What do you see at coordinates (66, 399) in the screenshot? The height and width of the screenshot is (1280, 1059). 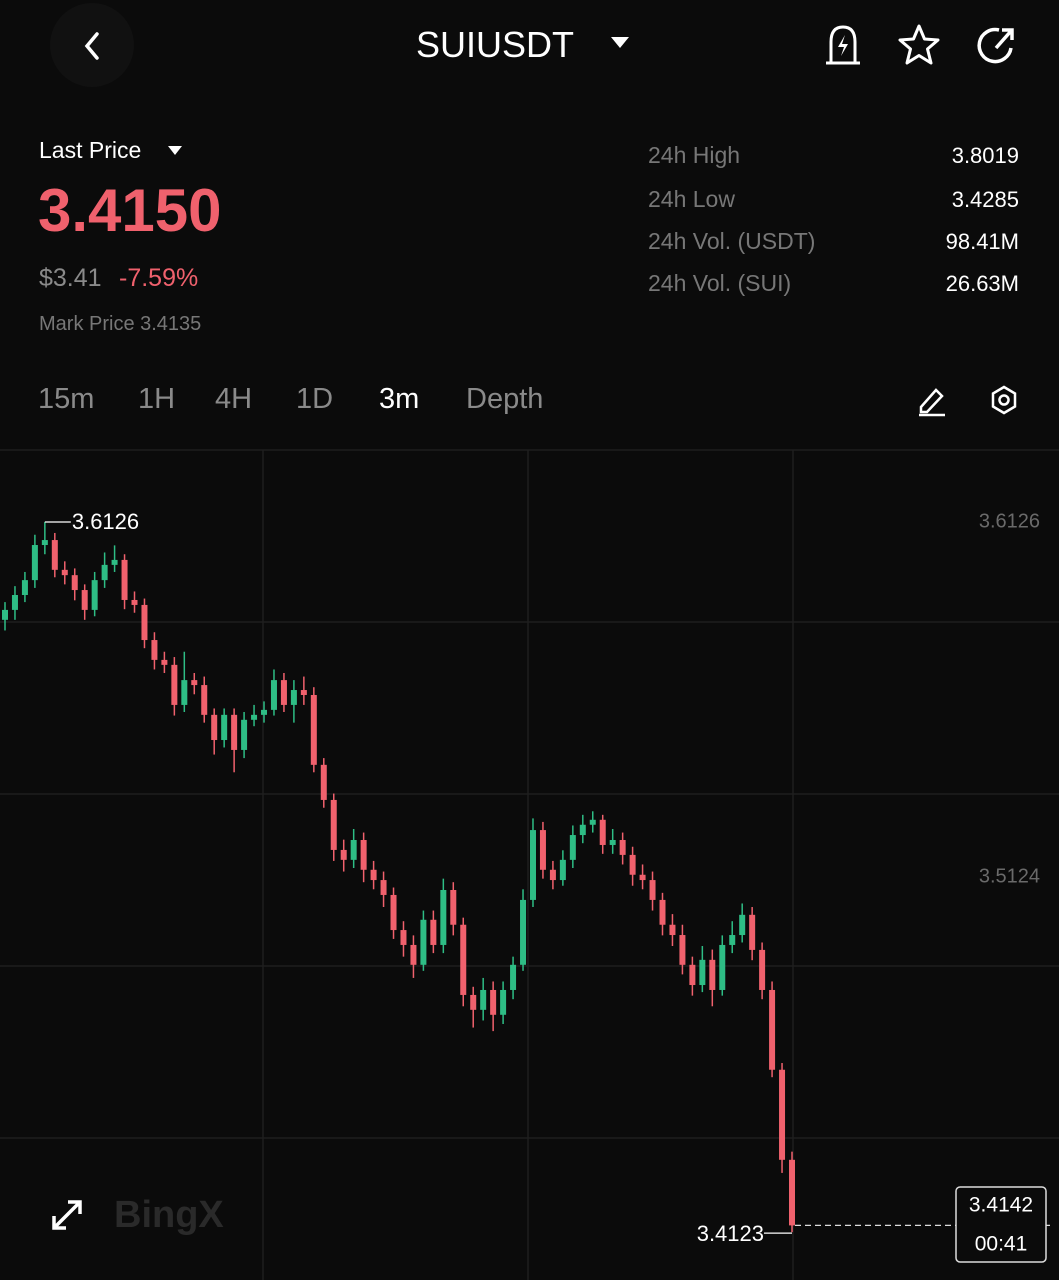 I see `interval-tab: 15m` at bounding box center [66, 399].